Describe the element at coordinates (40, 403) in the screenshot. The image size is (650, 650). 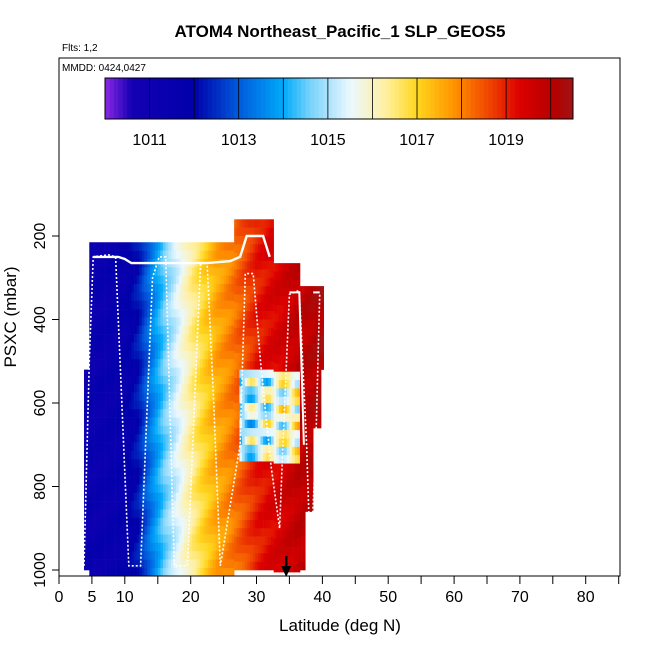
I see `y-tick-label: 600` at that location.